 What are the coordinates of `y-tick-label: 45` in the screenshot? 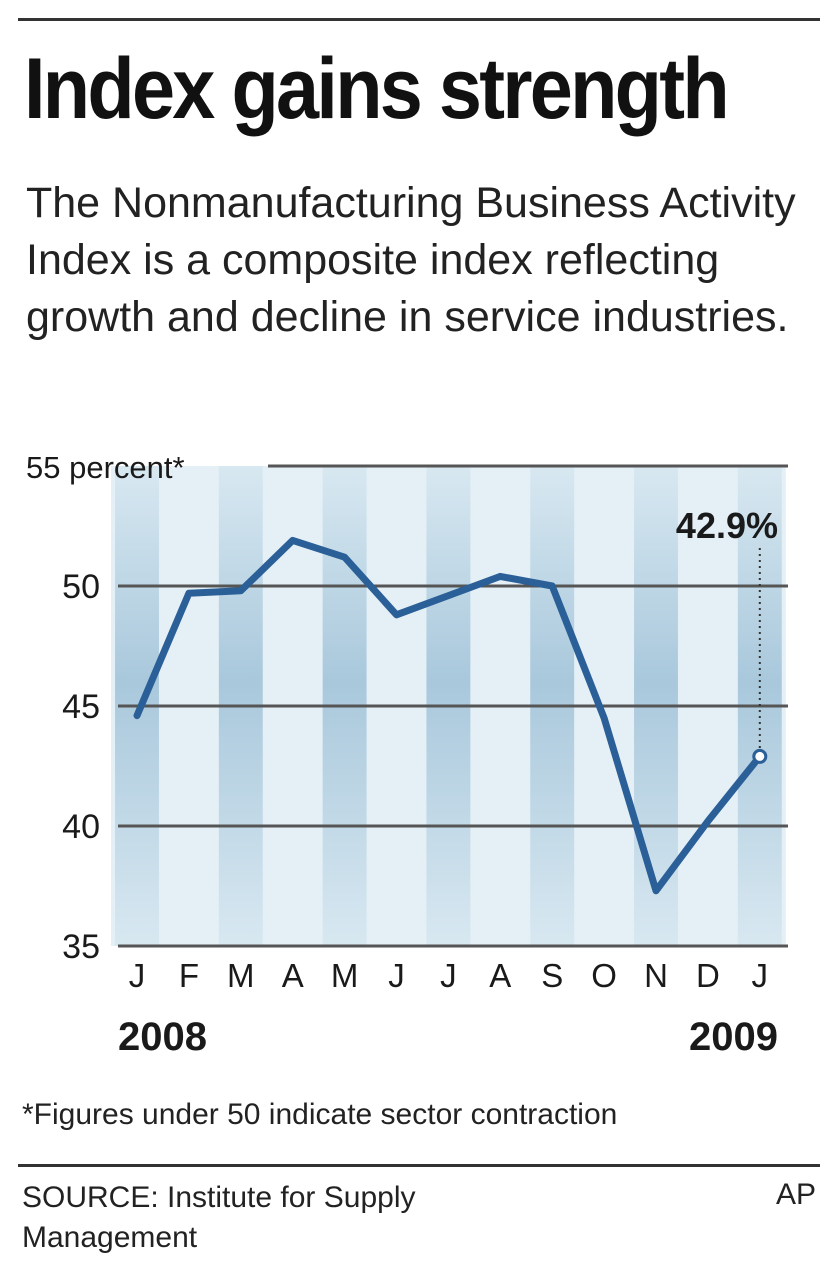 It's located at (81, 707).